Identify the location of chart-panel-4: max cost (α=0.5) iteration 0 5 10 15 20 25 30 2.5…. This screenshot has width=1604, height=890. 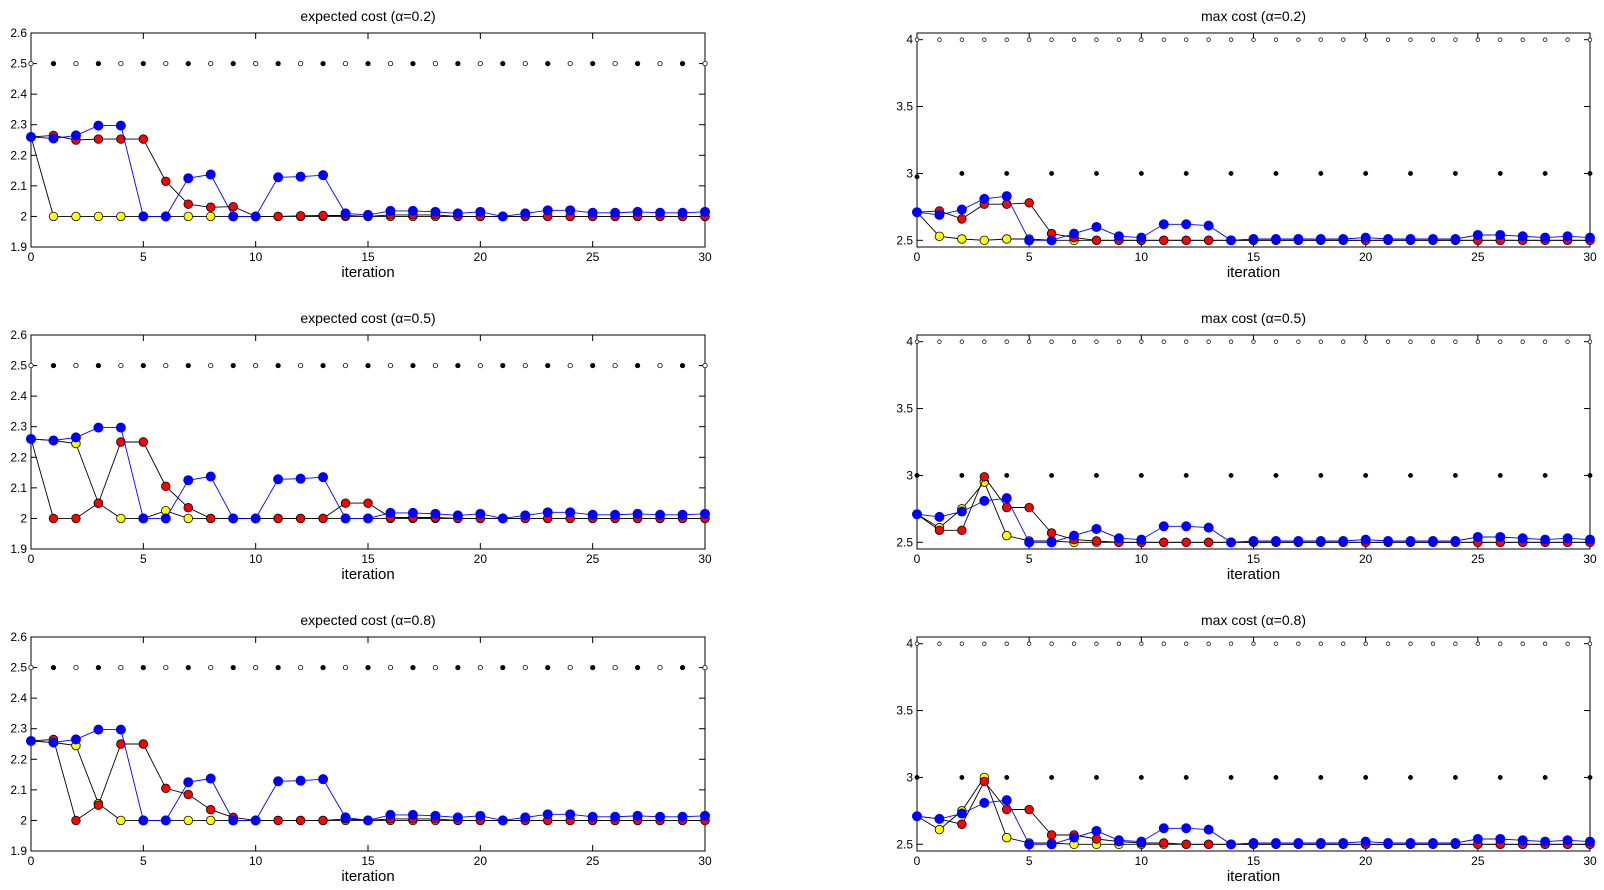
(1246, 446).